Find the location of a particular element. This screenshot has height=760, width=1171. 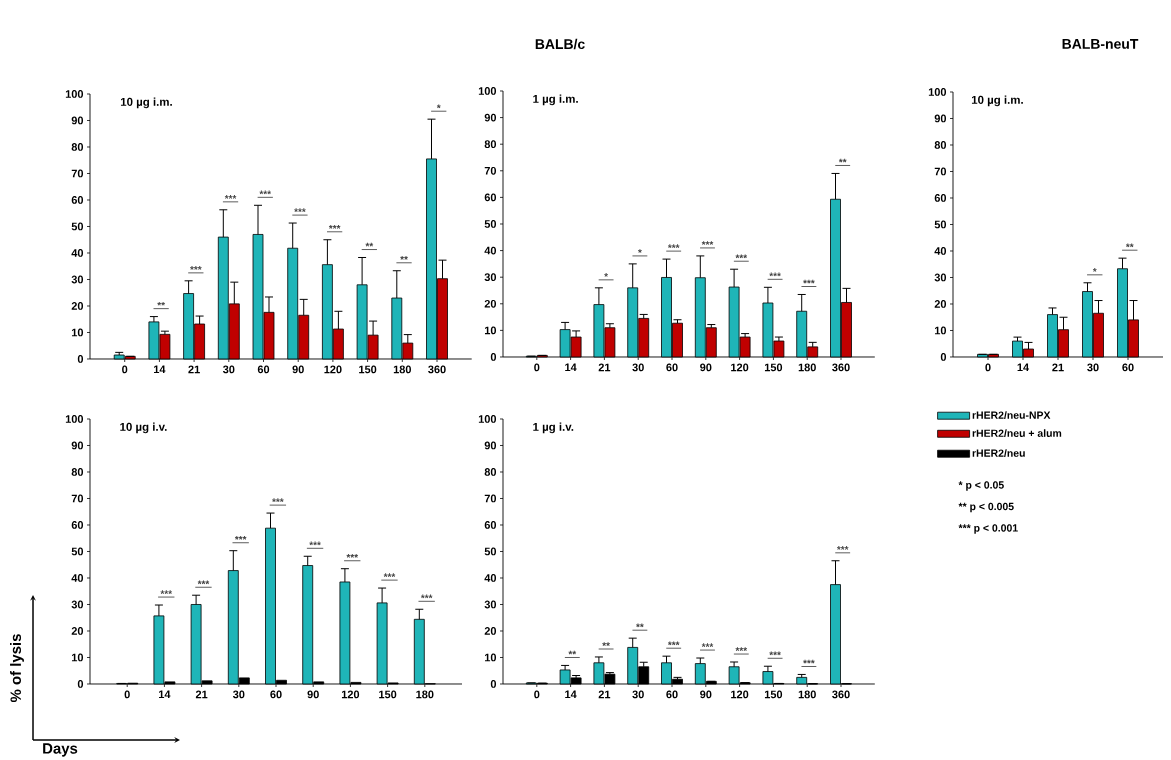

text: * p < 0.05 is located at coordinates (981, 486).